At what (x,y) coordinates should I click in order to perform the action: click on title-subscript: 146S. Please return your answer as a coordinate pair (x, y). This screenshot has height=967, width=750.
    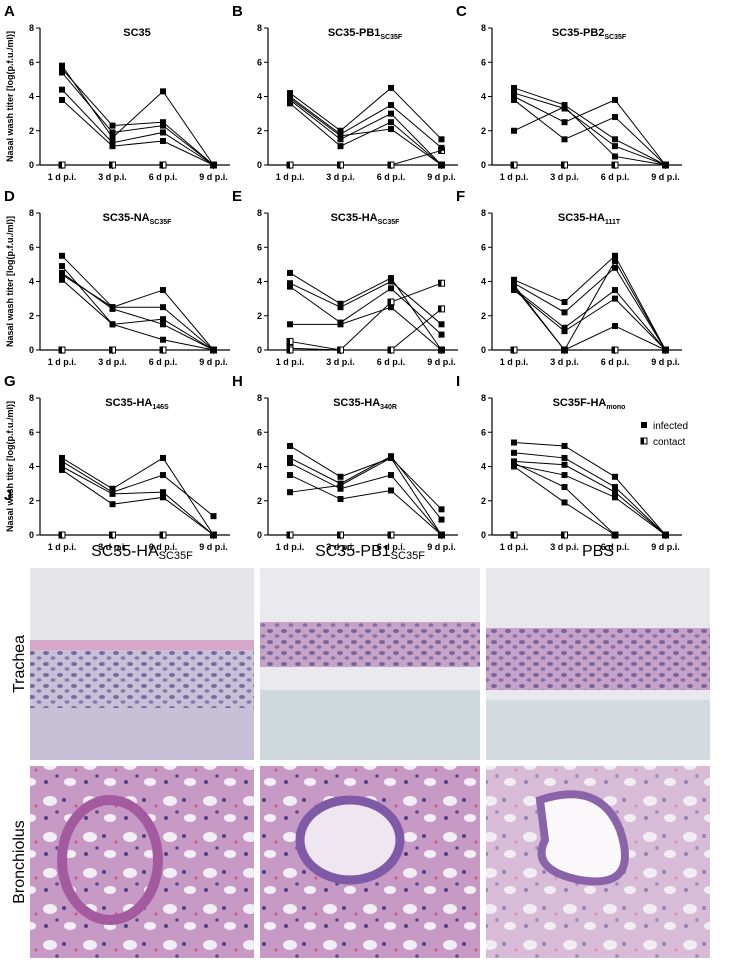
    Looking at the image, I should click on (160, 407).